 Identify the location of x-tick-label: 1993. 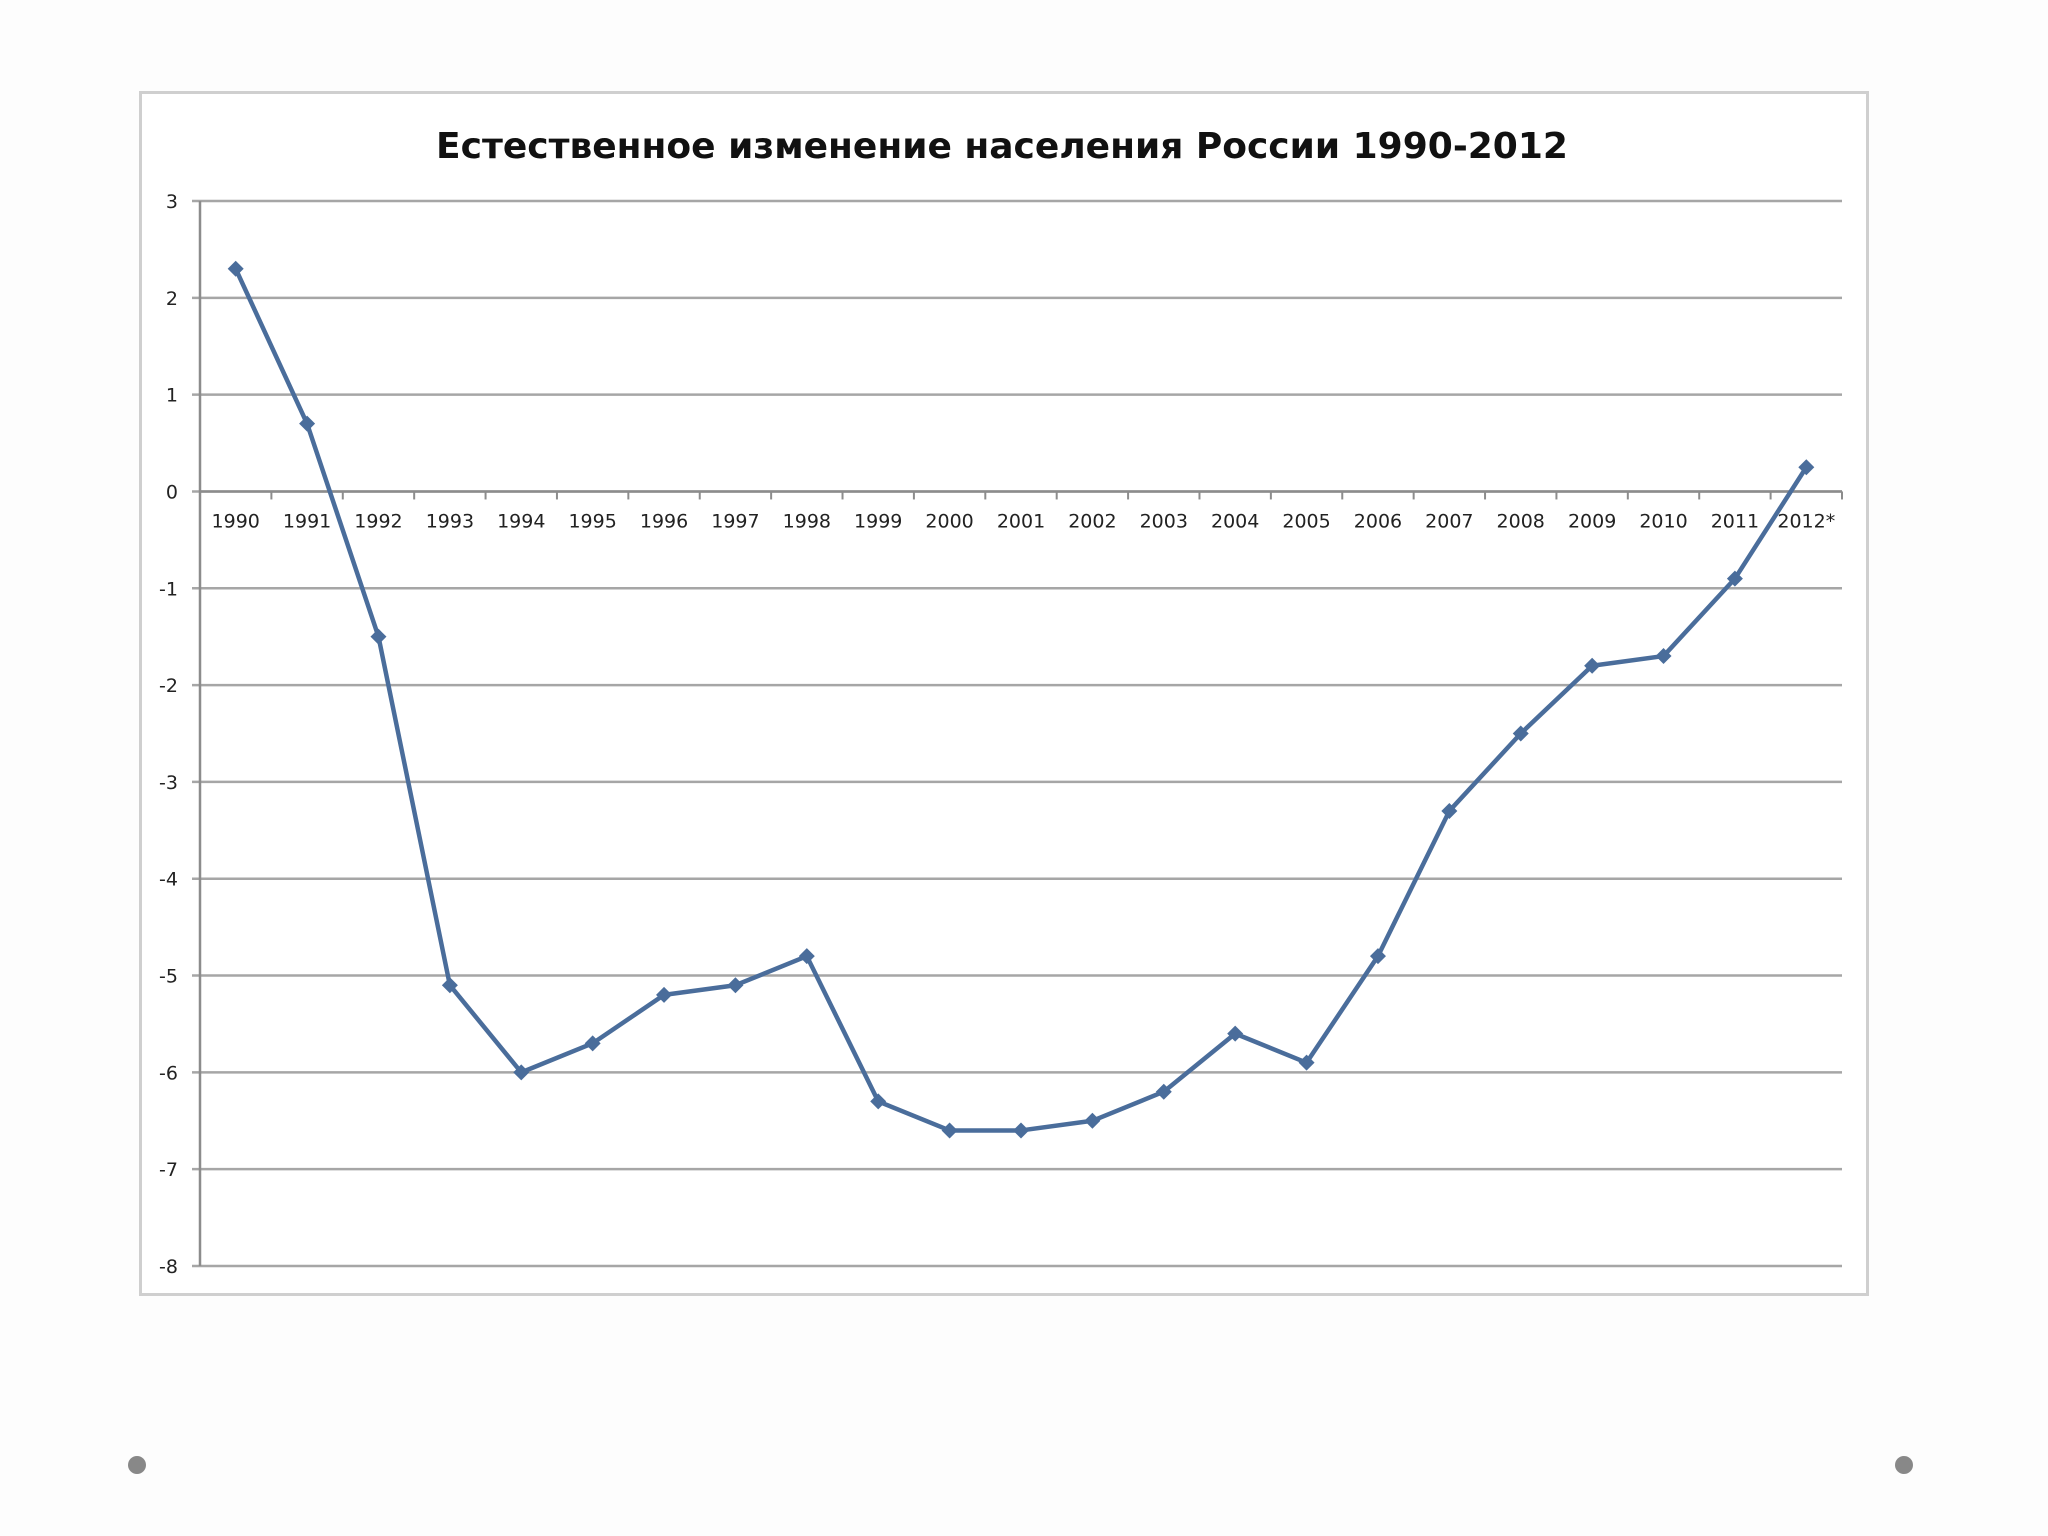
(450, 521).